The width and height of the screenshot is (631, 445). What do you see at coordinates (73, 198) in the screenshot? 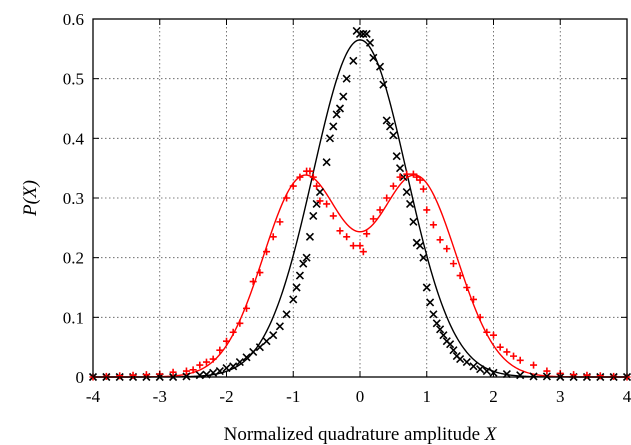
I see `y-tick-label: 0.3` at bounding box center [73, 198].